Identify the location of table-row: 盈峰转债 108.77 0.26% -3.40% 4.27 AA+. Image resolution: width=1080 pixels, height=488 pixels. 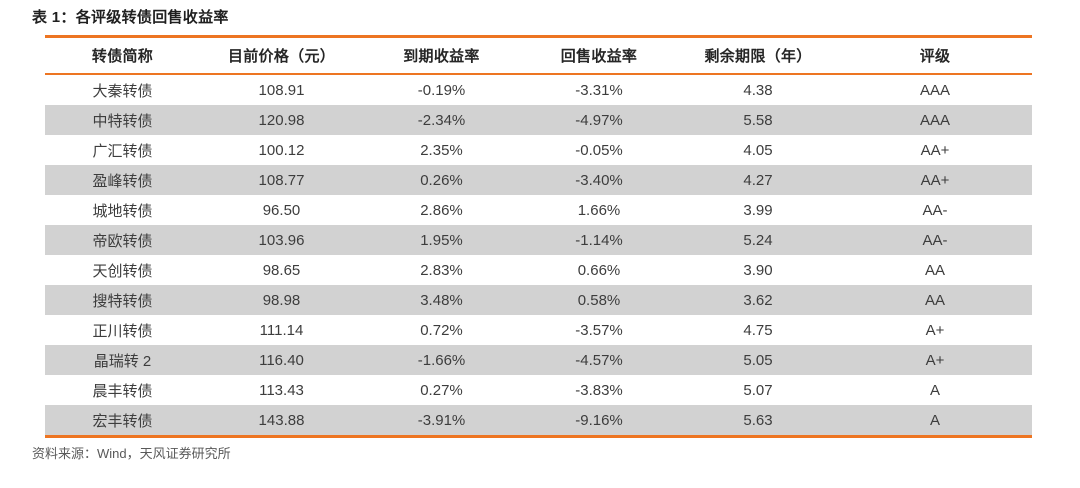
(538, 180).